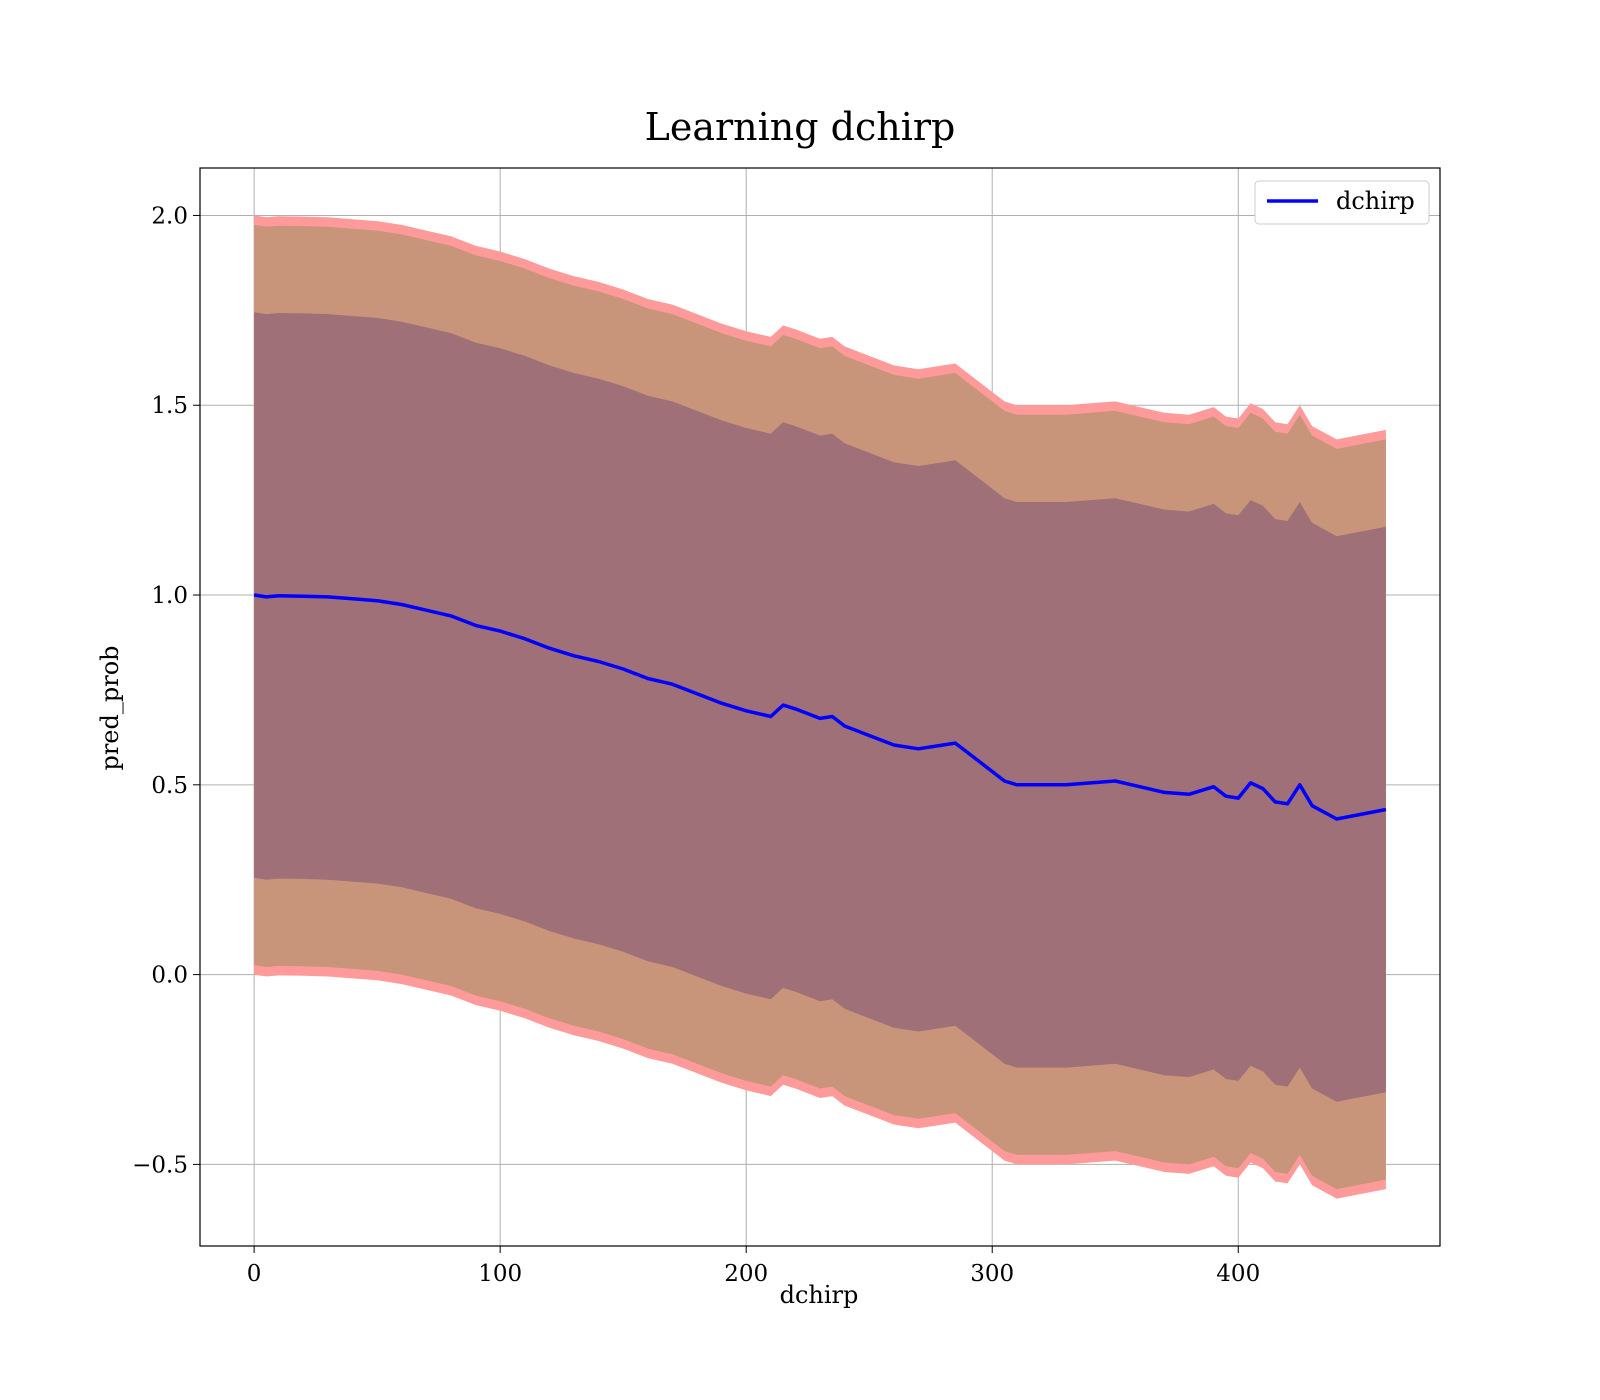  What do you see at coordinates (1238, 1274) in the screenshot?
I see `x-tick-label: 400` at bounding box center [1238, 1274].